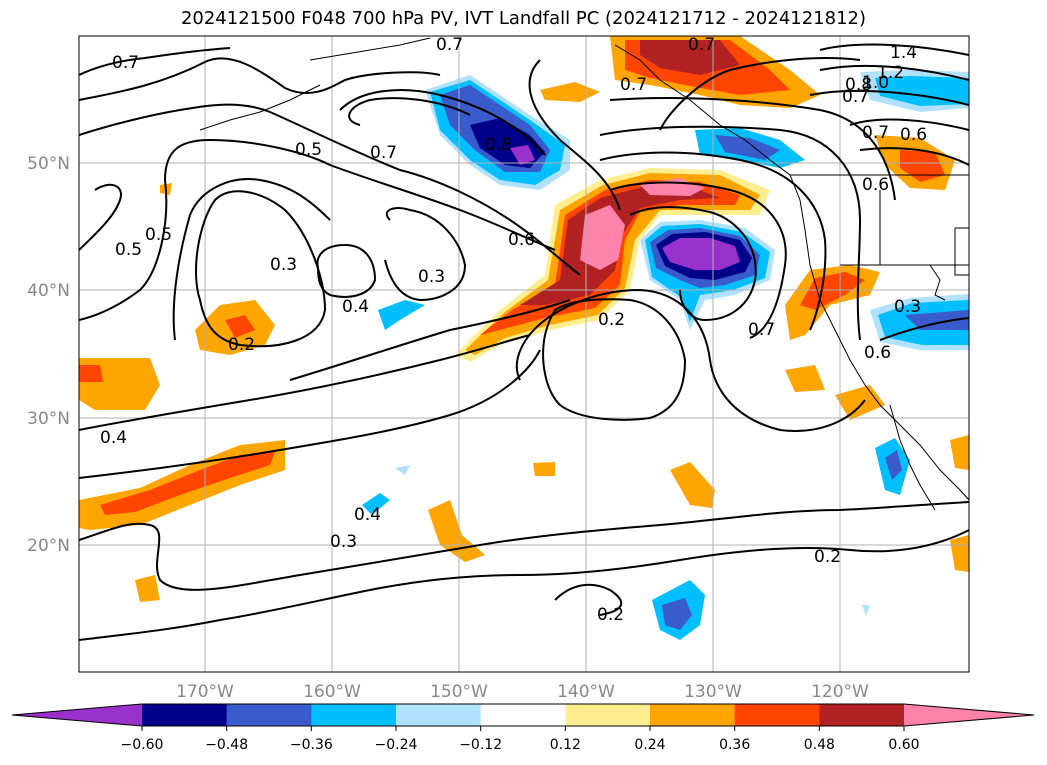 This screenshot has width=1047, height=765. What do you see at coordinates (903, 745) in the screenshot?
I see `colorbar-tick-label: 0.60` at bounding box center [903, 745].